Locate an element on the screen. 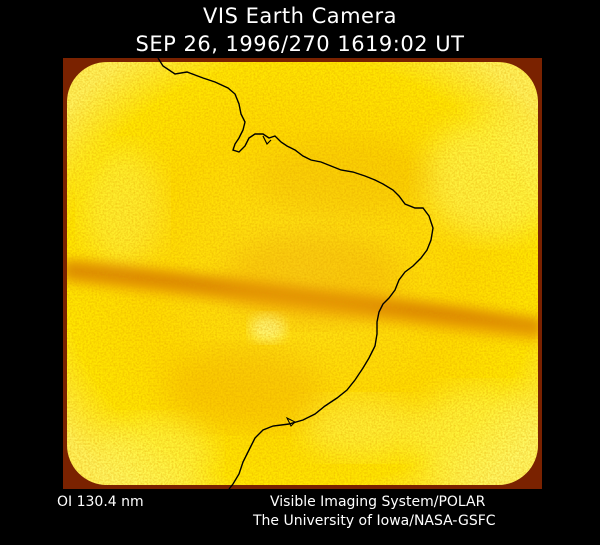 This screenshot has width=600, height=545. coastline-bay is located at coordinates (290, 421).